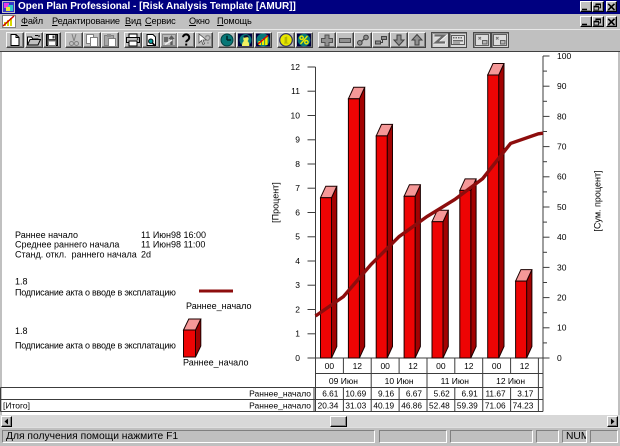  What do you see at coordinates (562, 177) in the screenshot?
I see `svg-text: 60` at bounding box center [562, 177].